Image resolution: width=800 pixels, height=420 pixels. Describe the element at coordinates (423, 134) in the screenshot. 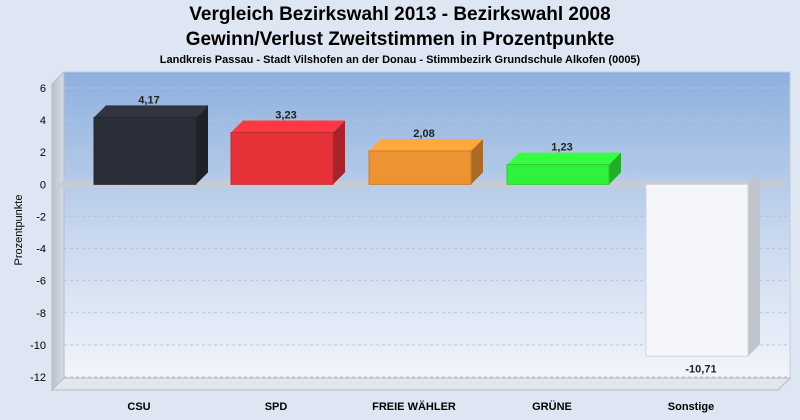

I see `bar-value-label: 2,08` at that location.